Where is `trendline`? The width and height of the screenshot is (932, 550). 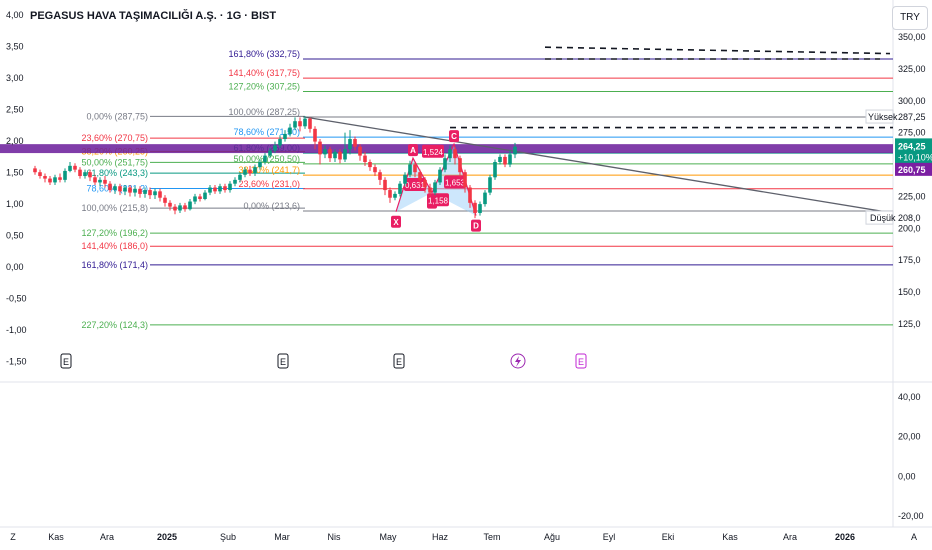
trendline is located at coordinates (598, 165).